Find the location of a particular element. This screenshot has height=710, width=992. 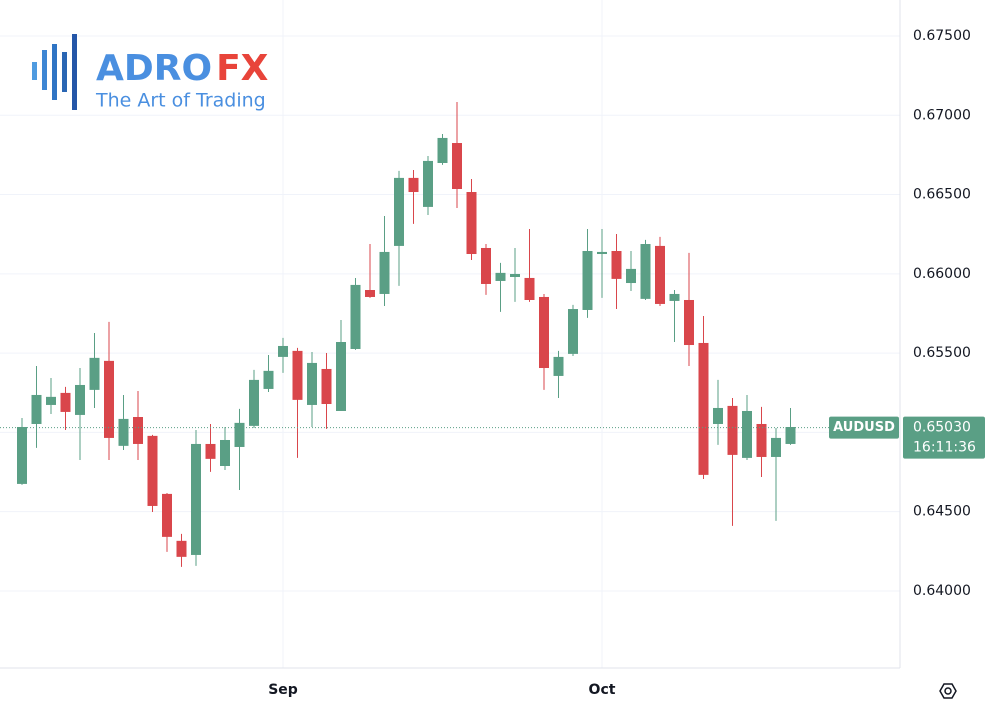

settings-dot is located at coordinates (948, 691).